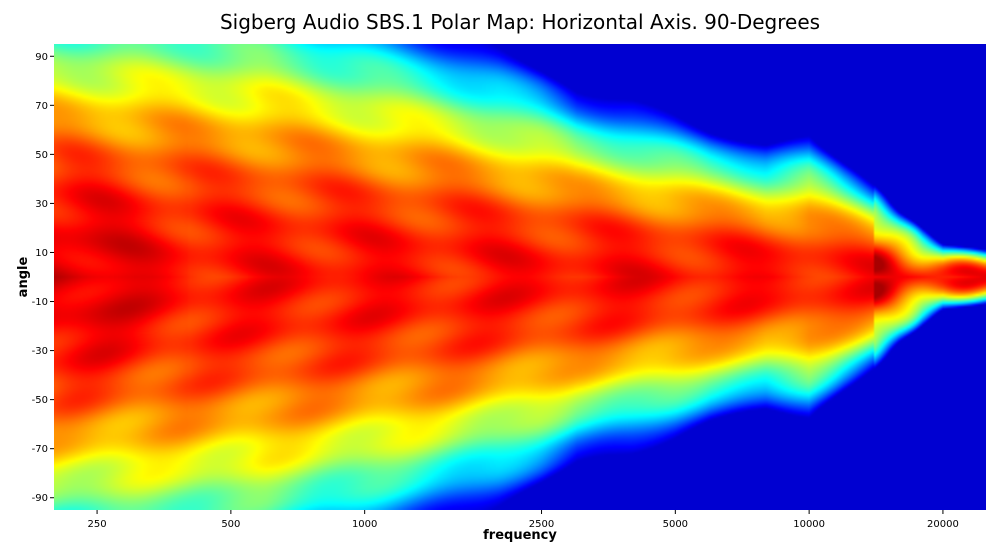 The width and height of the screenshot is (1000, 550). What do you see at coordinates (41, 155) in the screenshot?
I see `y-tick-label: 50` at bounding box center [41, 155].